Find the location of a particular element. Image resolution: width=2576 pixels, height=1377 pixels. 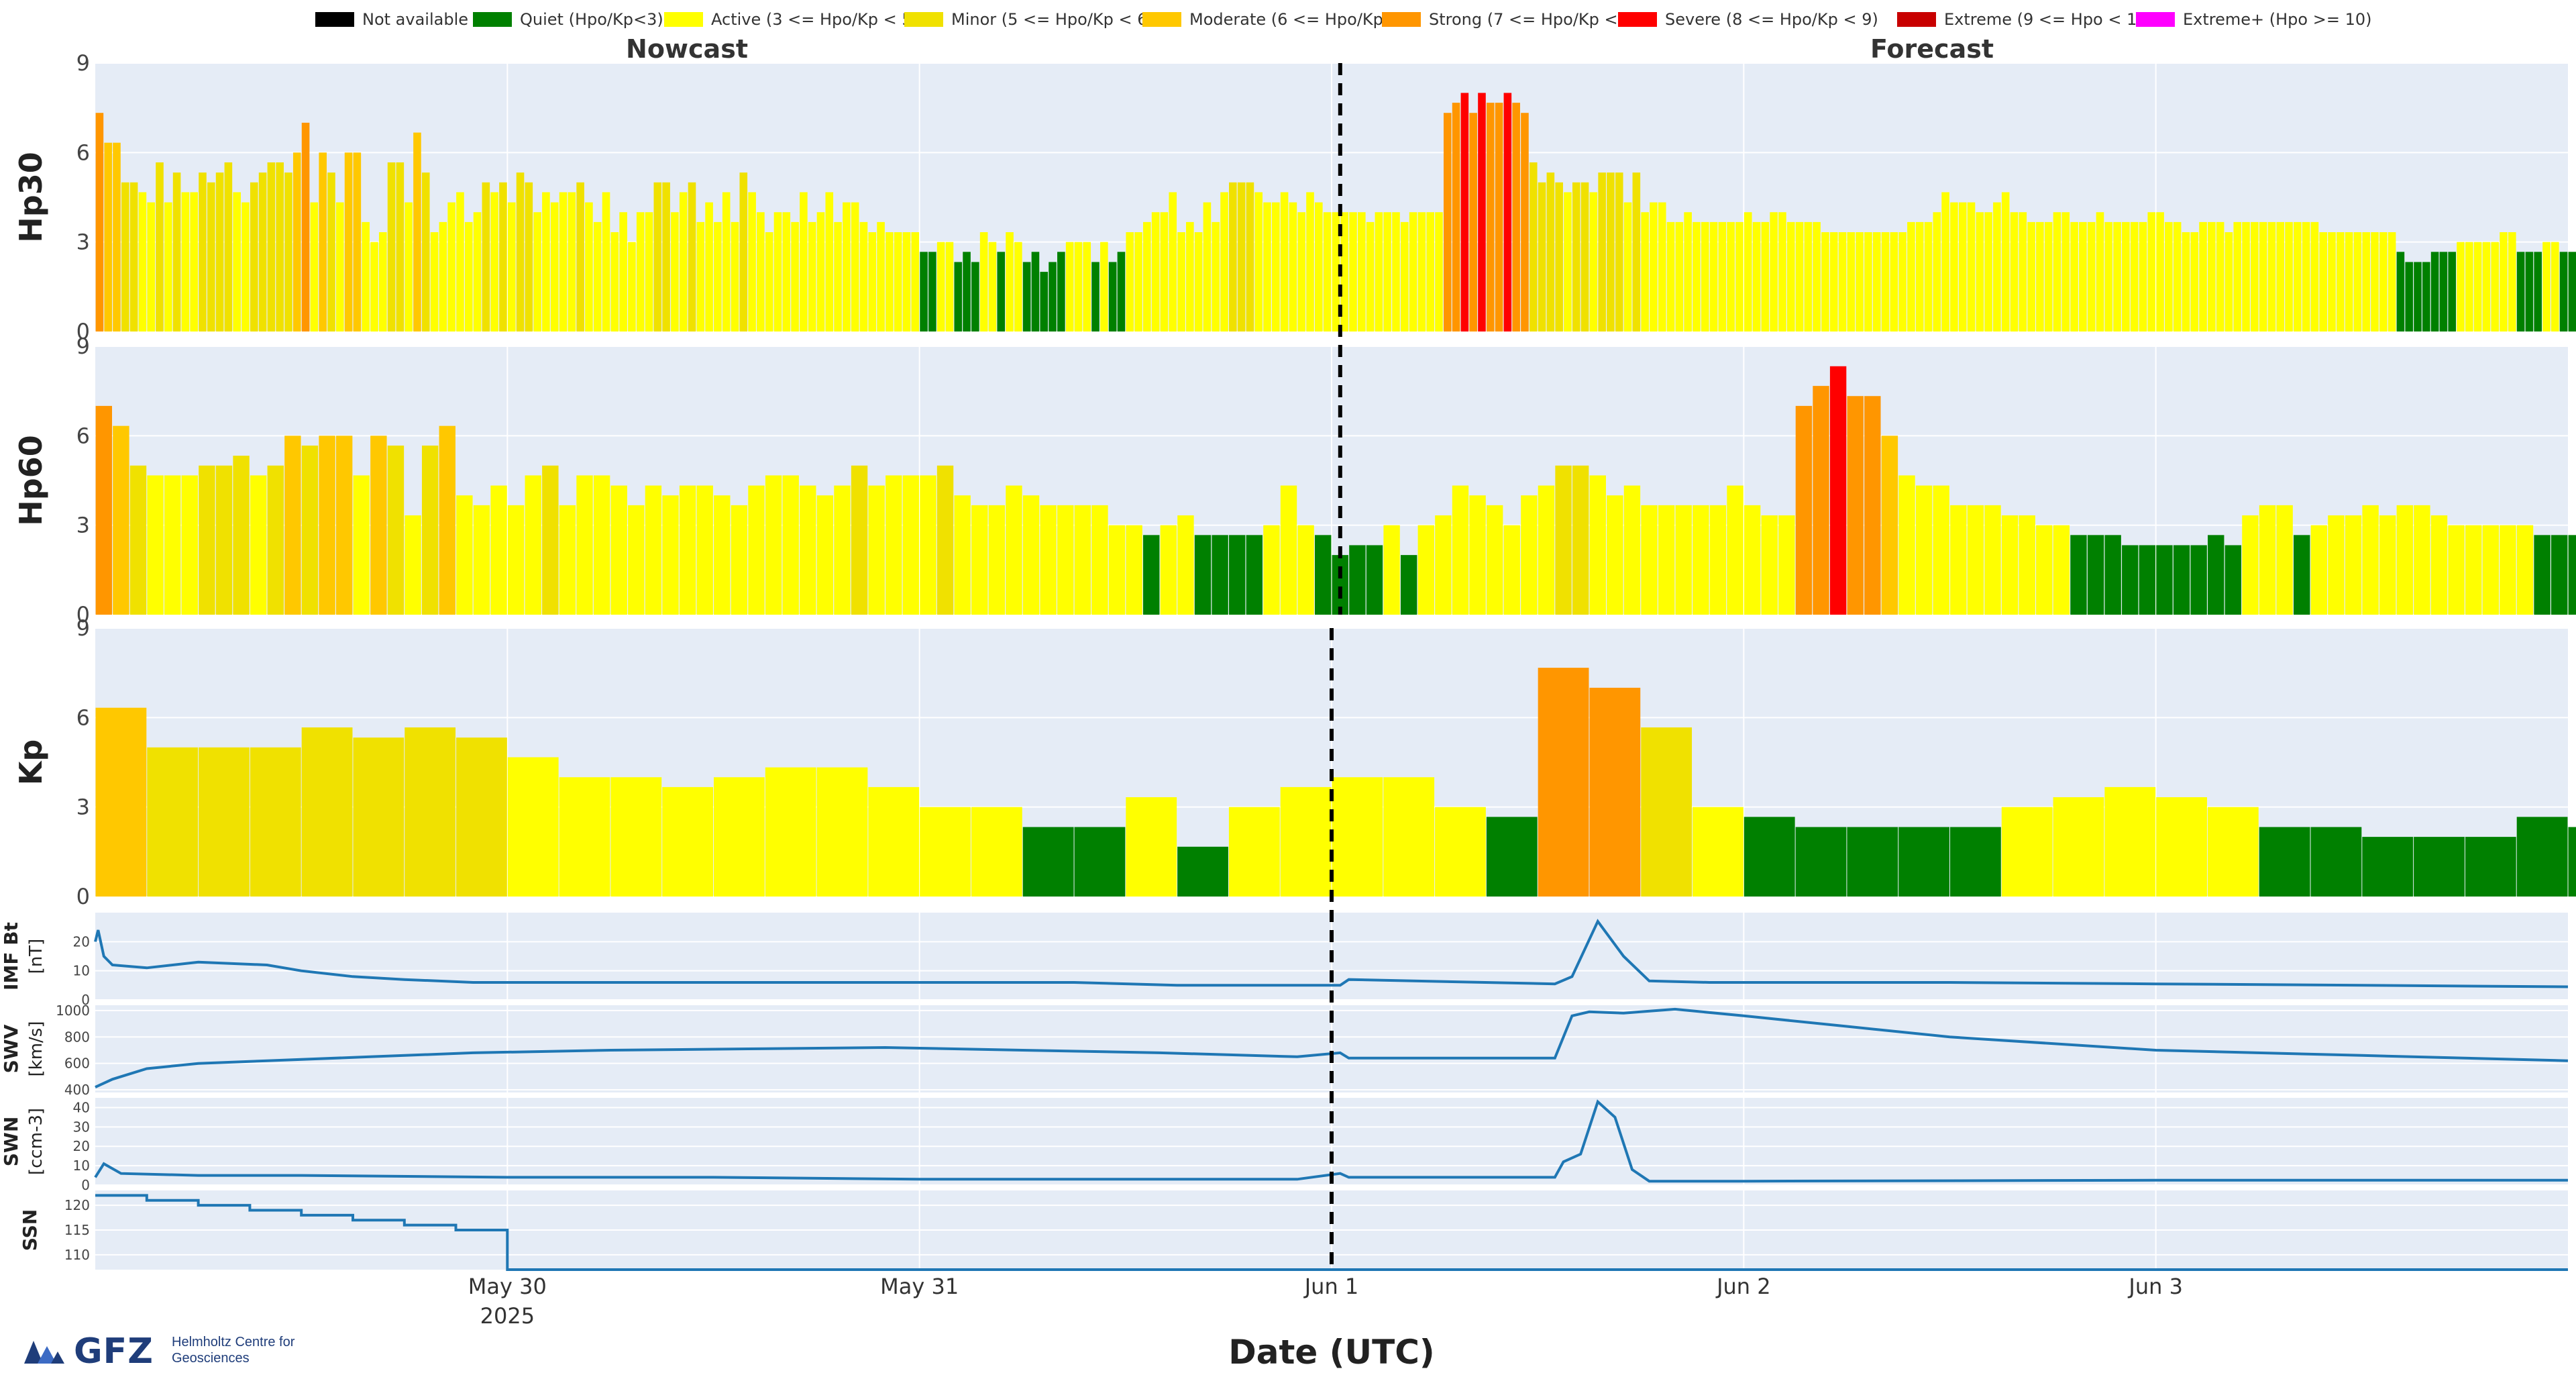

y-tick-label: 600 is located at coordinates (77, 1064).